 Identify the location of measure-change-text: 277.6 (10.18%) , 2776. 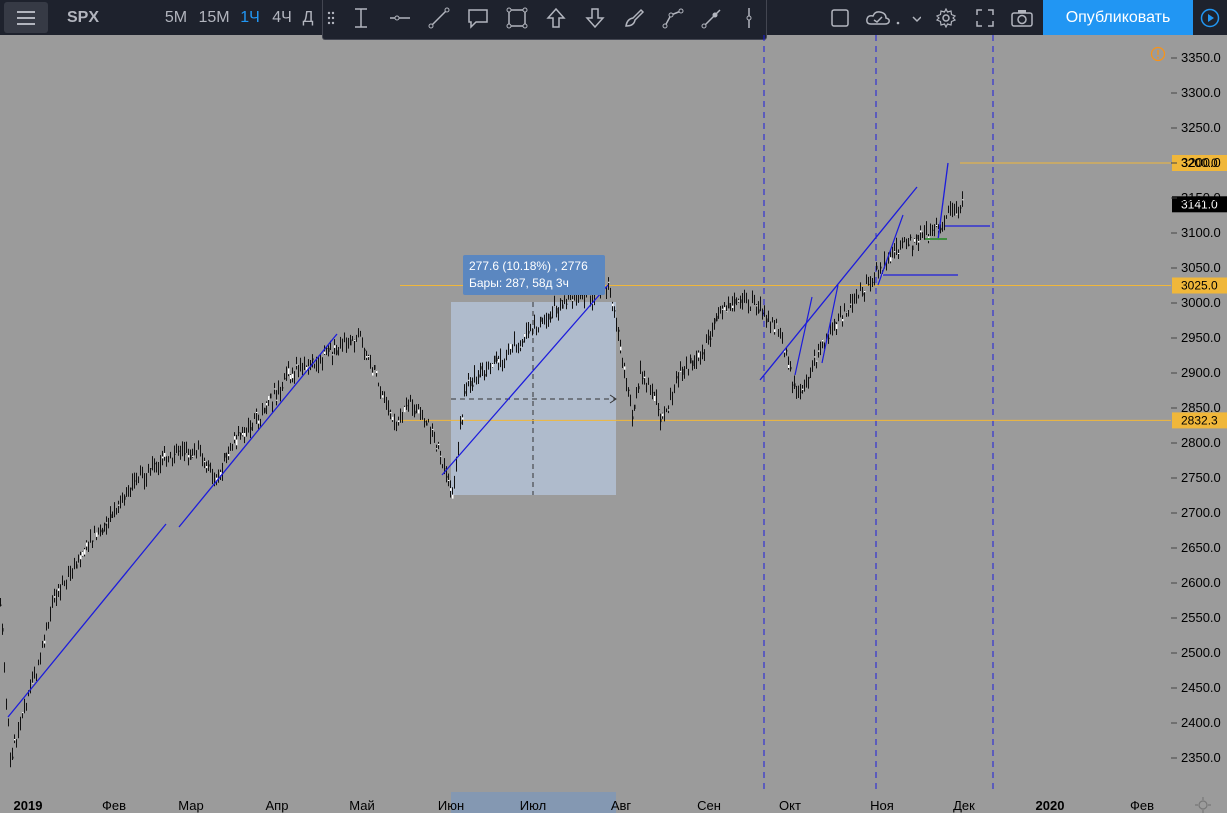
(528, 266).